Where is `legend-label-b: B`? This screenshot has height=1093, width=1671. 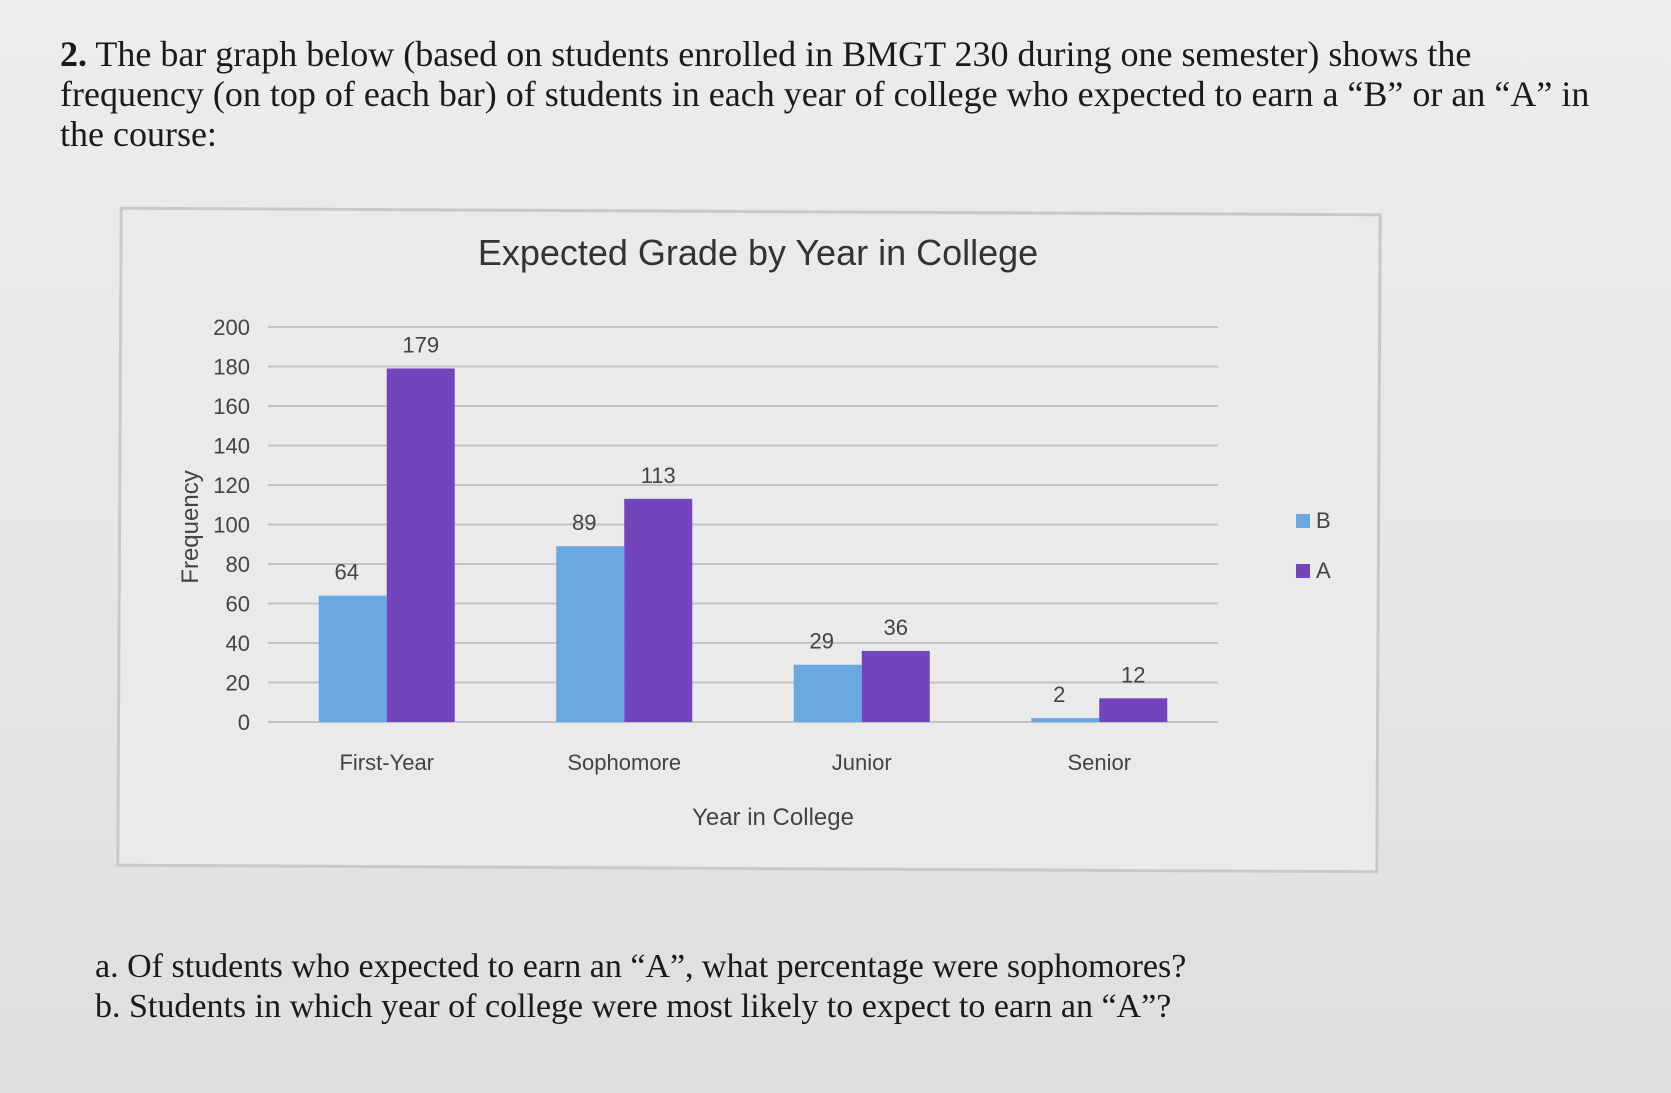 legend-label-b: B is located at coordinates (1323, 520).